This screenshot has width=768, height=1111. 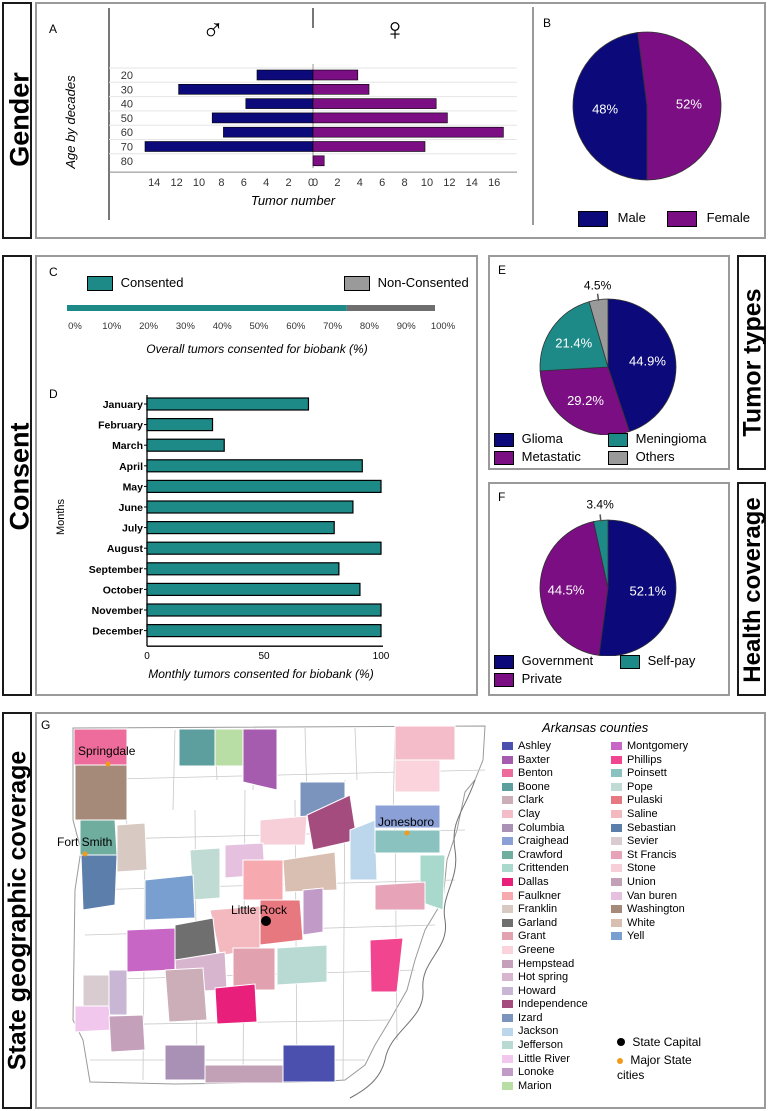 I want to click on county-legend-item: Phillips, so click(x=649, y=761).